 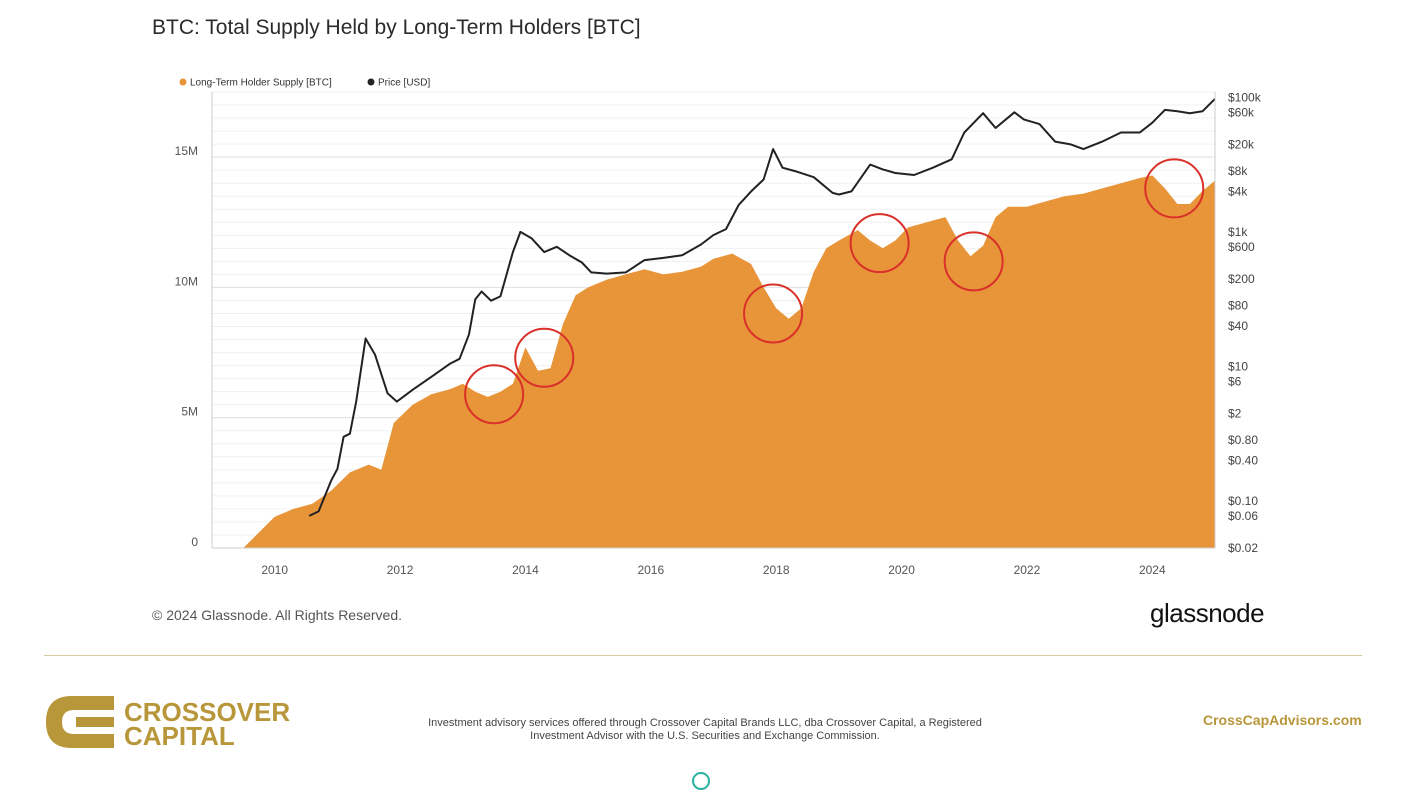 I want to click on scroll-indicator-icon, so click(x=701, y=781).